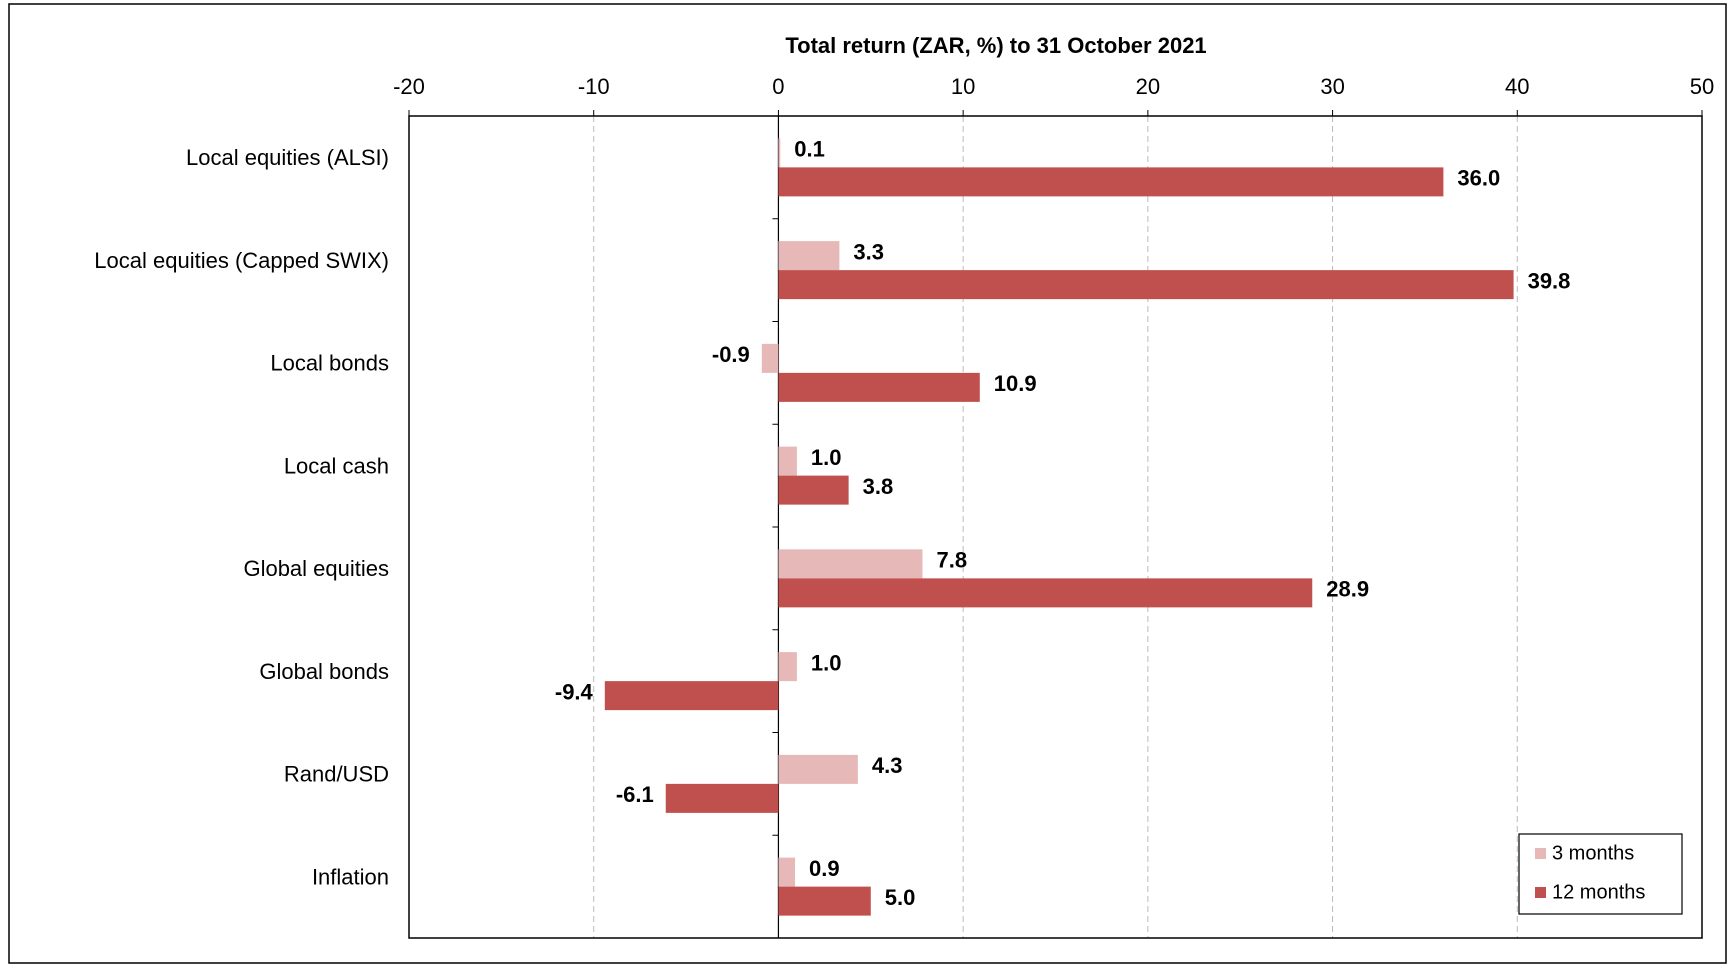 This screenshot has height=971, width=1735. I want to click on legend-box, so click(1600, 874).